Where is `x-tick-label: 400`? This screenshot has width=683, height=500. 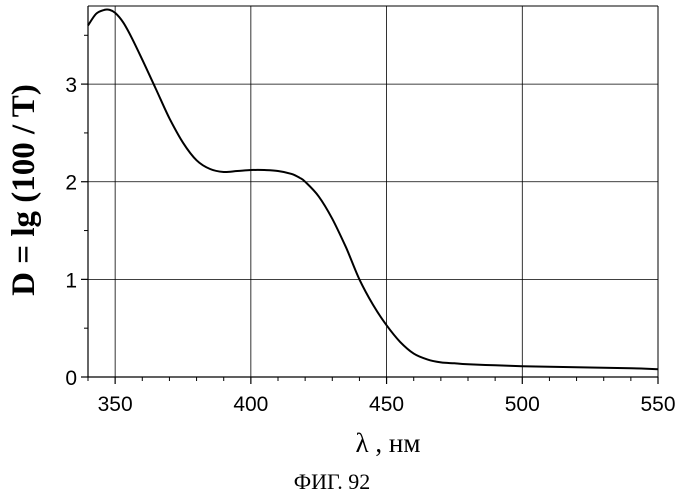 x-tick-label: 400 is located at coordinates (250, 404).